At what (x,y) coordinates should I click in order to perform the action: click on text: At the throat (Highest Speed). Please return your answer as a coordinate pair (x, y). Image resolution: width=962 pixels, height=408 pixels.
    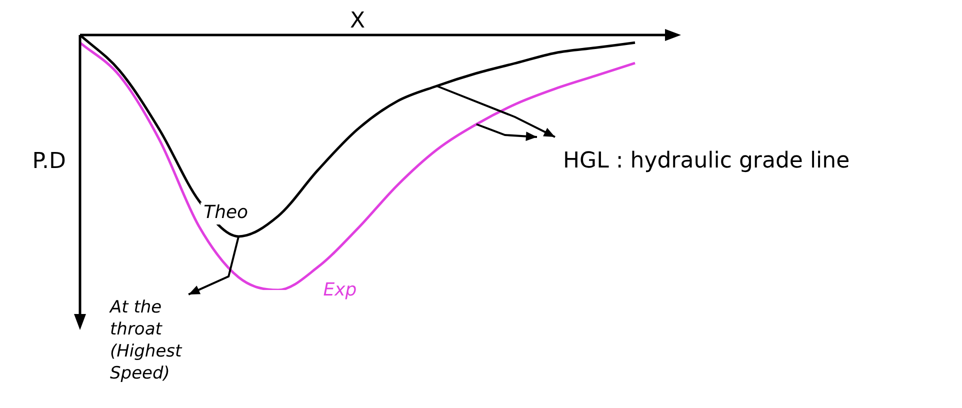
    Looking at the image, I should click on (146, 340).